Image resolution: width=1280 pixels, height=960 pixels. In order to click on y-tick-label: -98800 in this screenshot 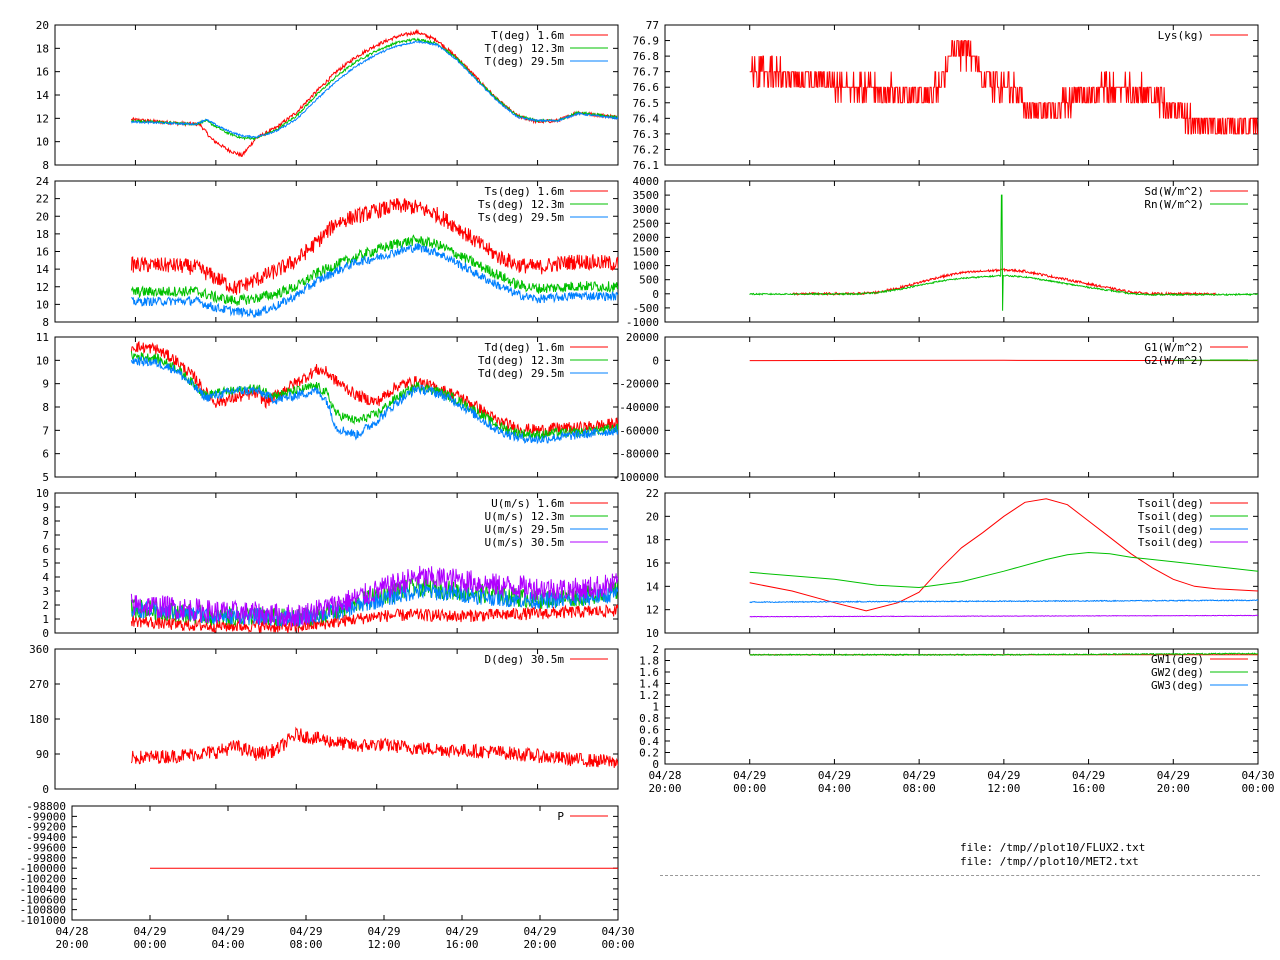, I will do `click(46, 806)`.